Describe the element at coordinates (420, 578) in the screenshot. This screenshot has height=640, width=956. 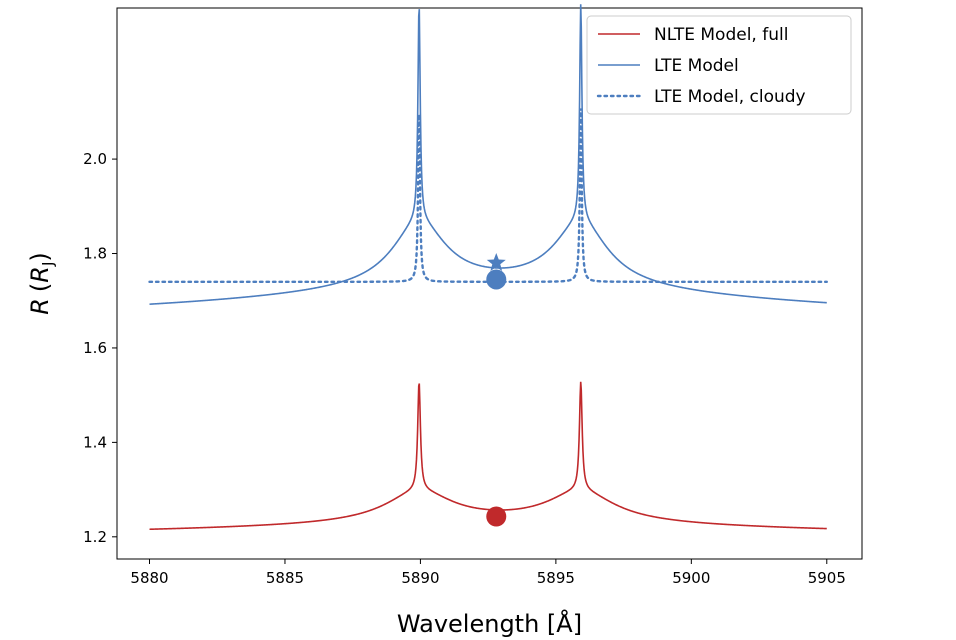
I see `x-tick-label: 5890` at that location.